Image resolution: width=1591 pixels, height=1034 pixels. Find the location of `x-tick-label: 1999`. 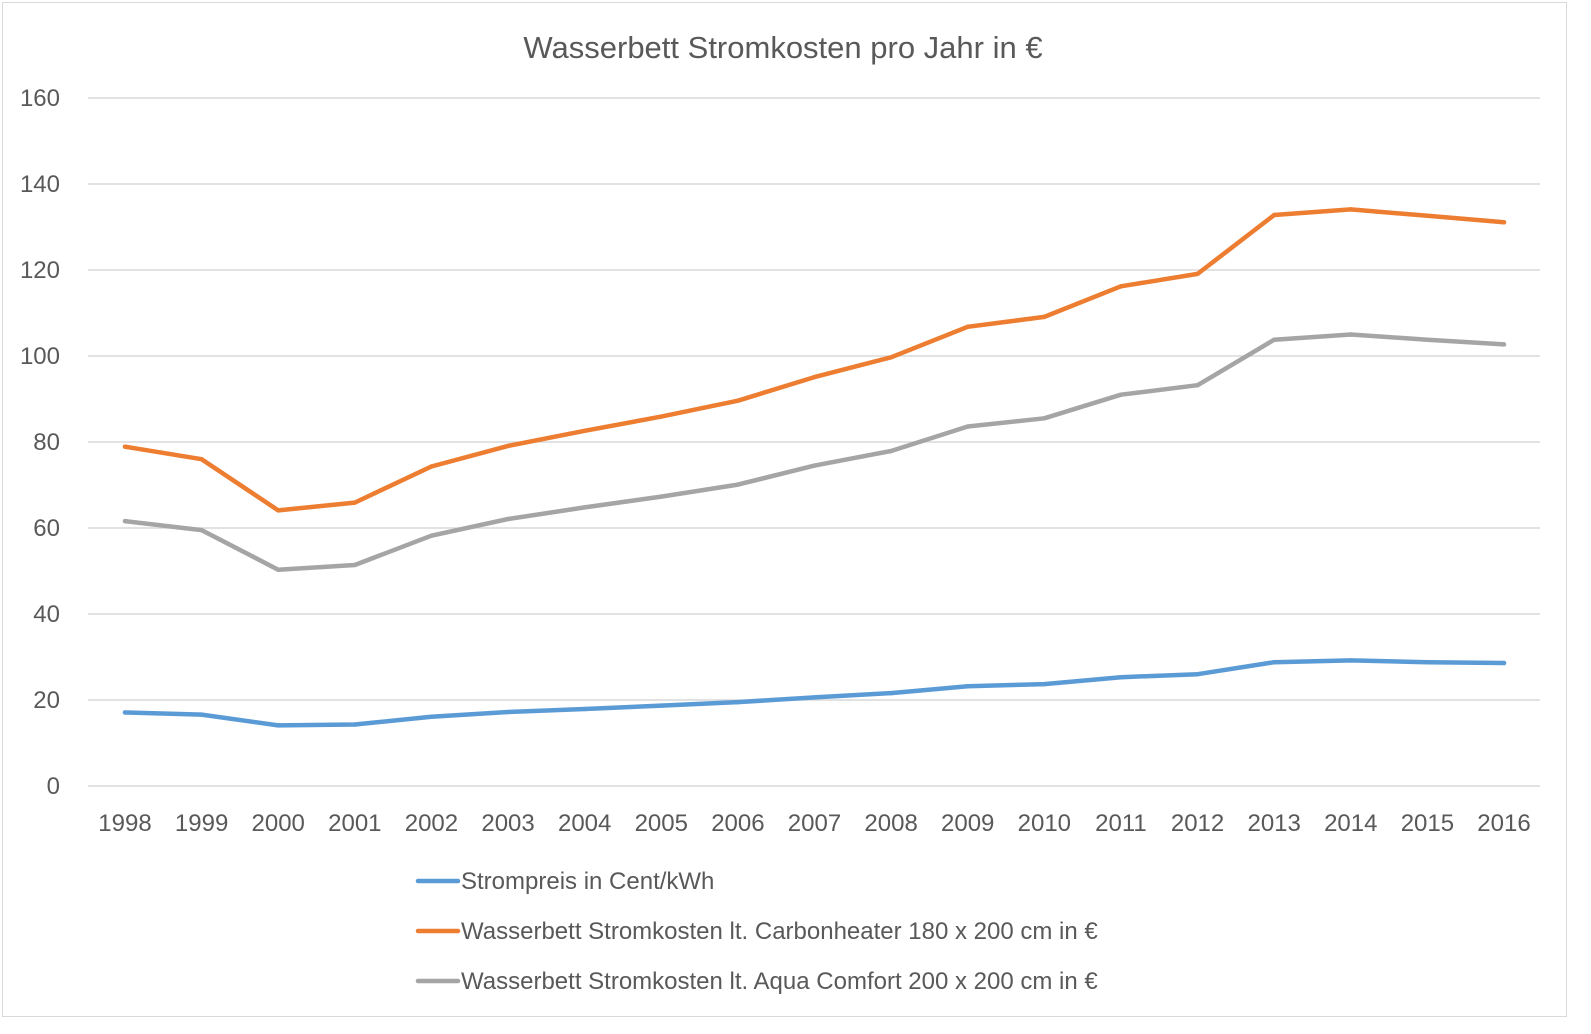

x-tick-label: 1999 is located at coordinates (201, 823).